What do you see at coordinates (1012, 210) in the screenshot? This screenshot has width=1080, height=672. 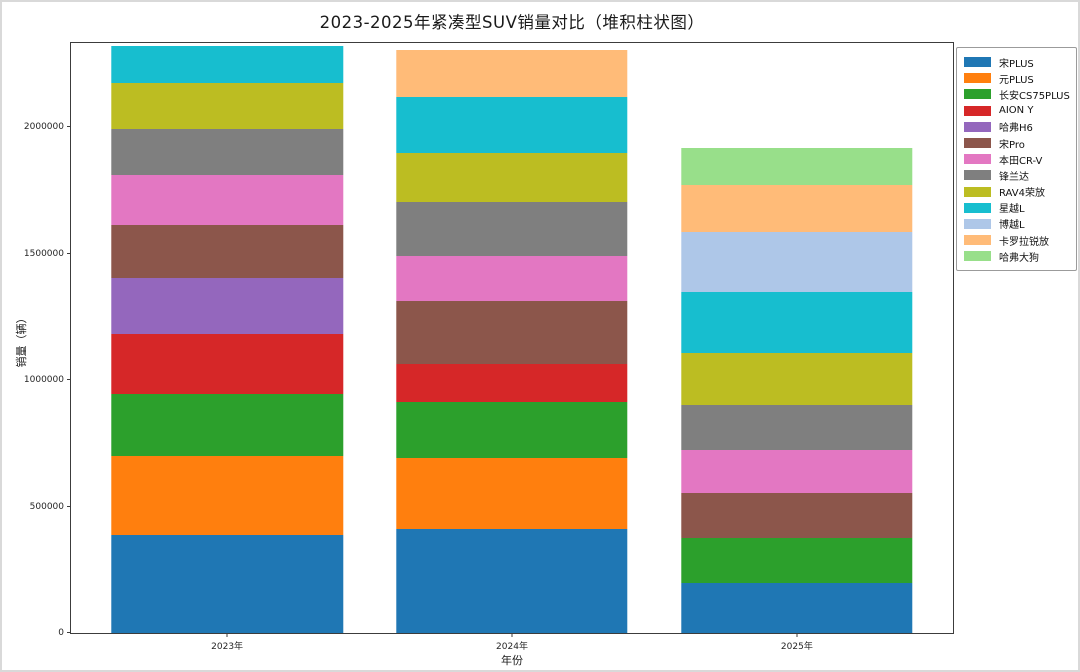 I see `legend-label: 星越L` at bounding box center [1012, 210].